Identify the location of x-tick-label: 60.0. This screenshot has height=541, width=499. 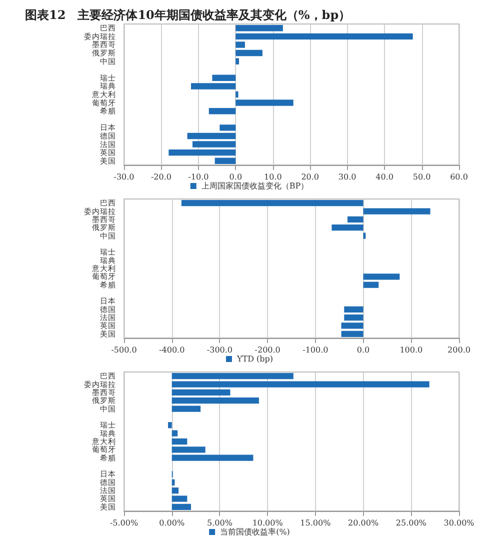
(459, 177).